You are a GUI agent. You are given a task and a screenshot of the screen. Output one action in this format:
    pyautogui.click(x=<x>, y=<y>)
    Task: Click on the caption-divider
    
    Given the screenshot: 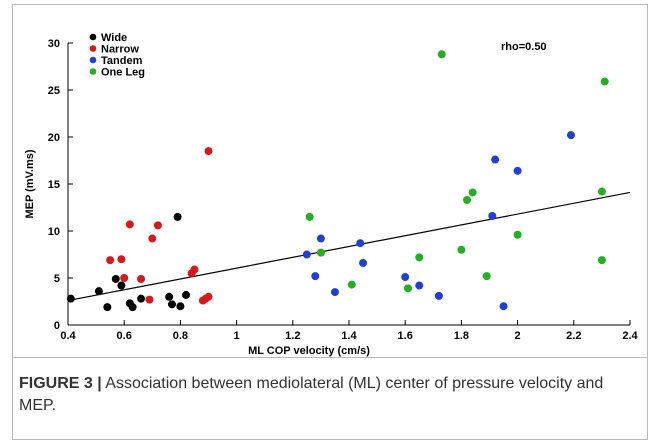 What is the action you would take?
    pyautogui.click(x=330, y=357)
    